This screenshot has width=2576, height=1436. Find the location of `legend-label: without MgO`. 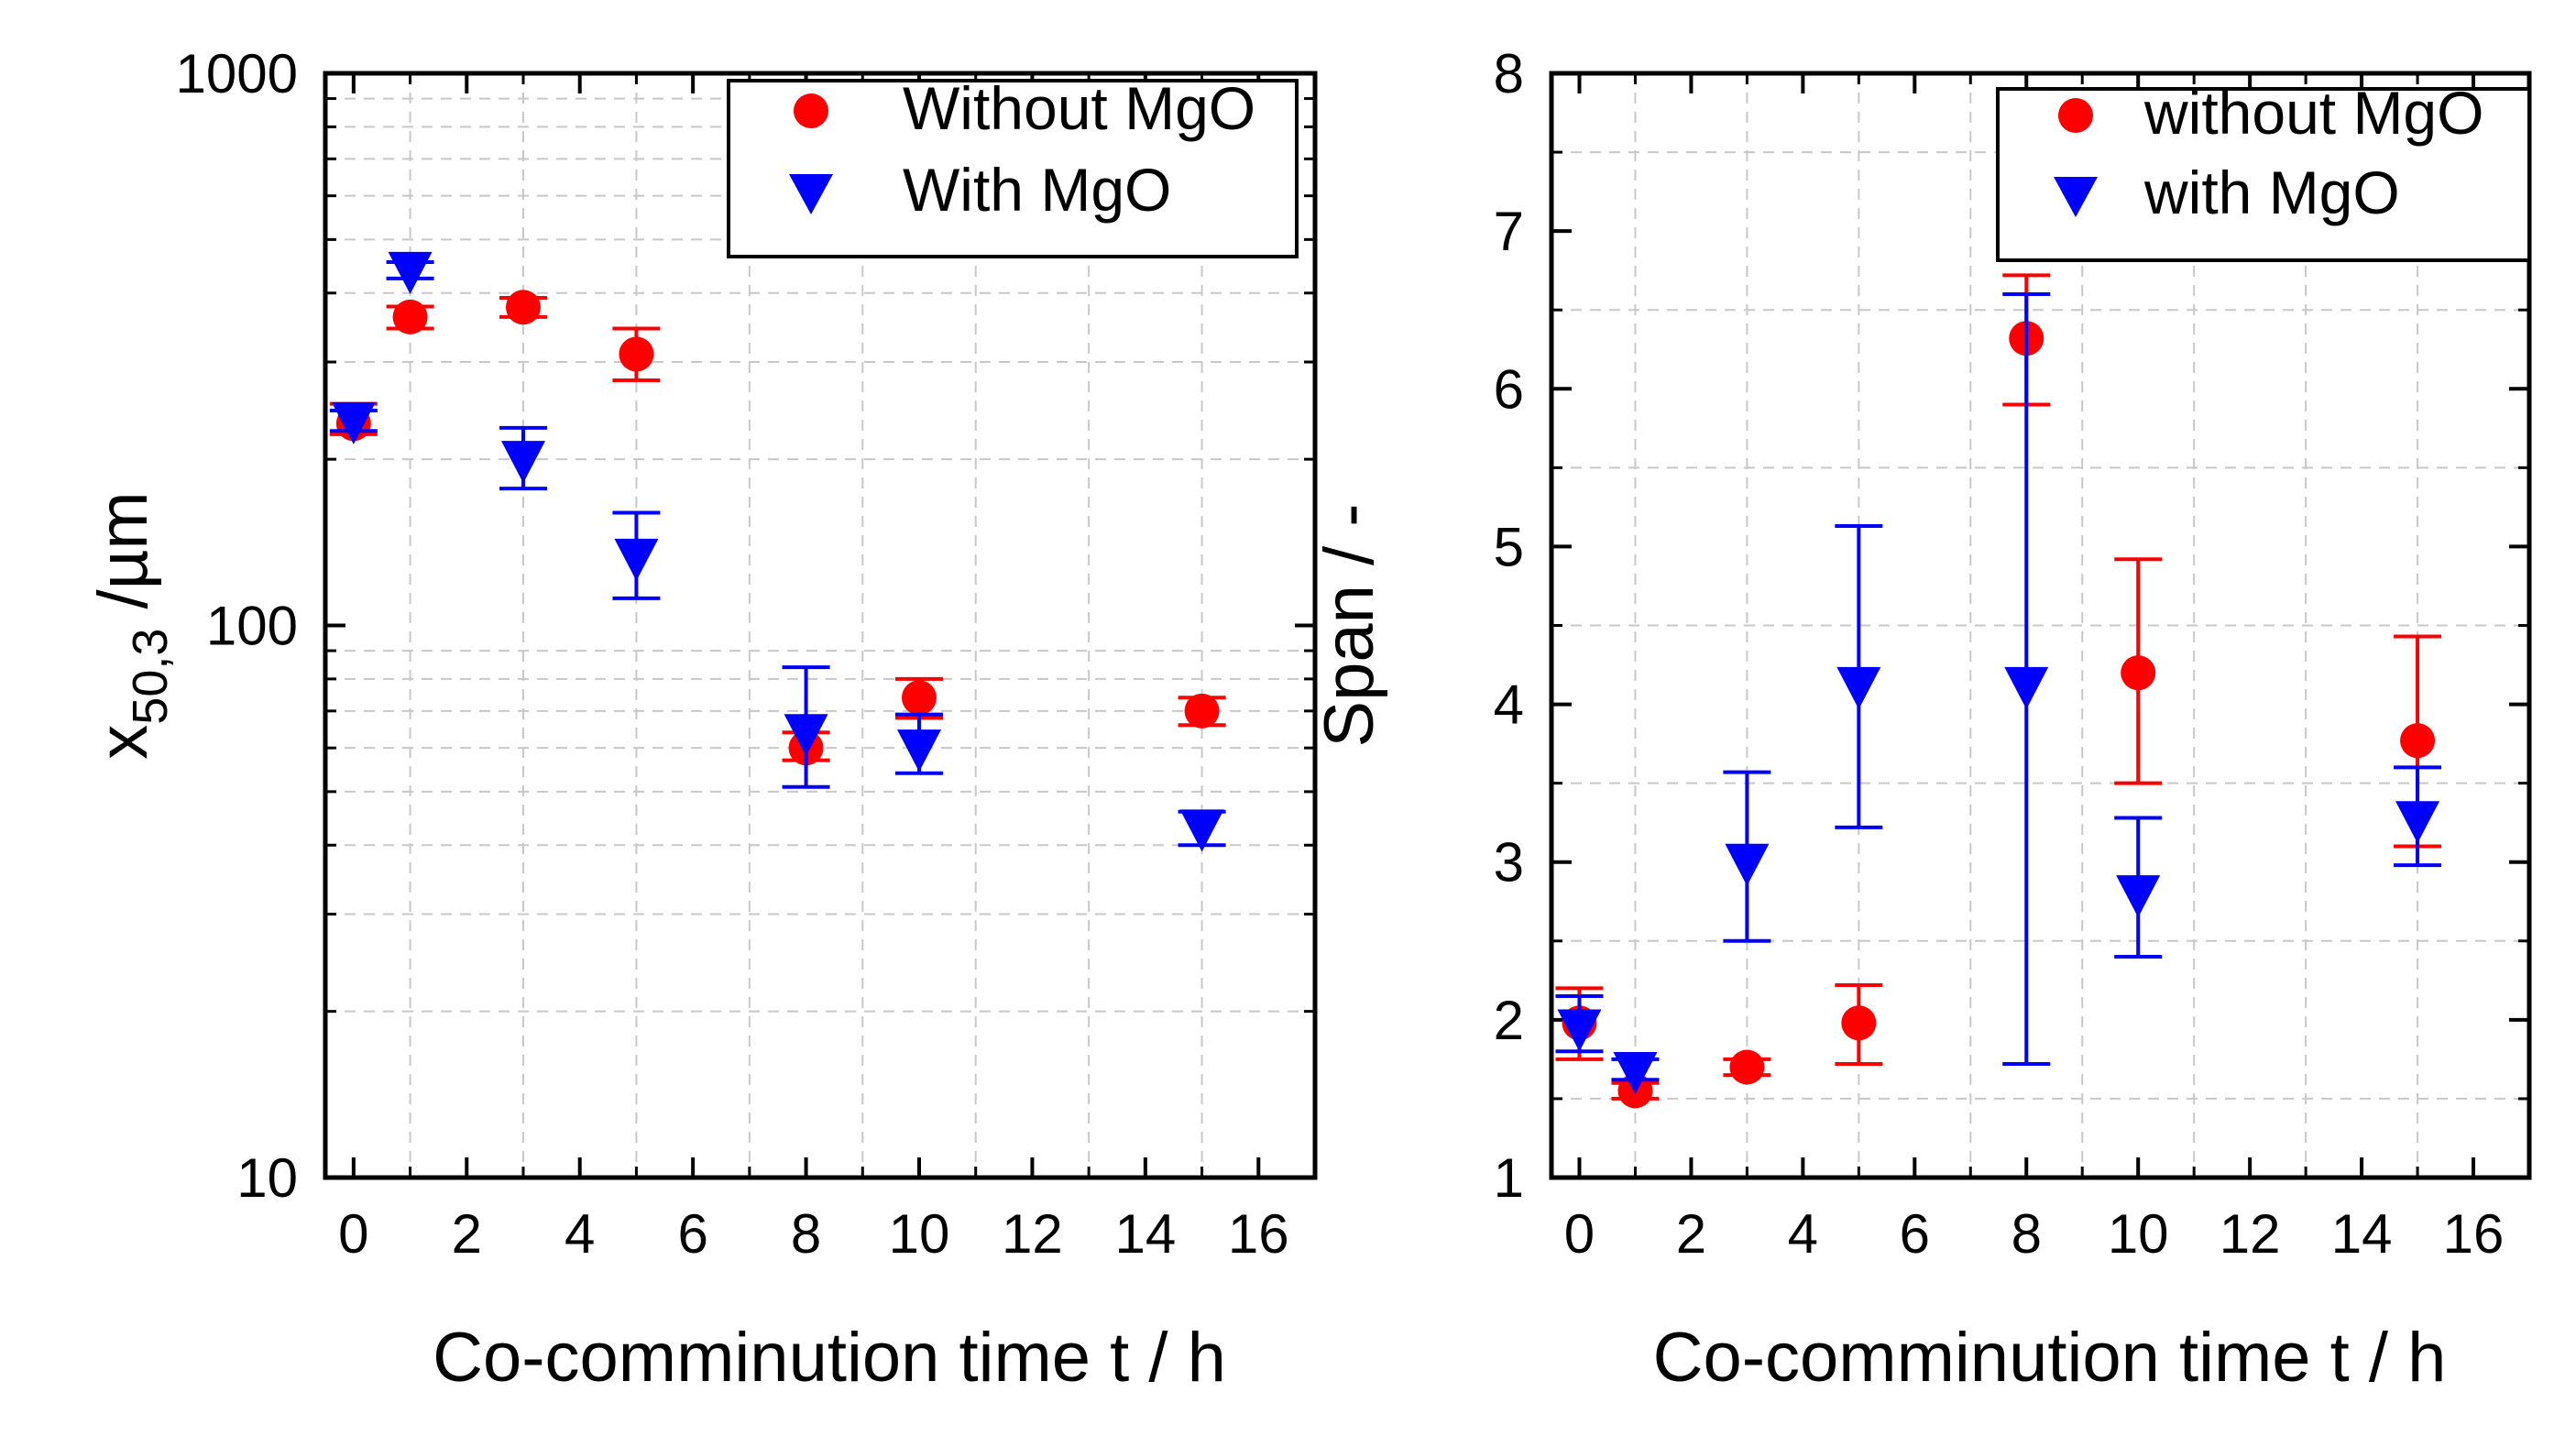

legend-label: without MgO is located at coordinates (2313, 113).